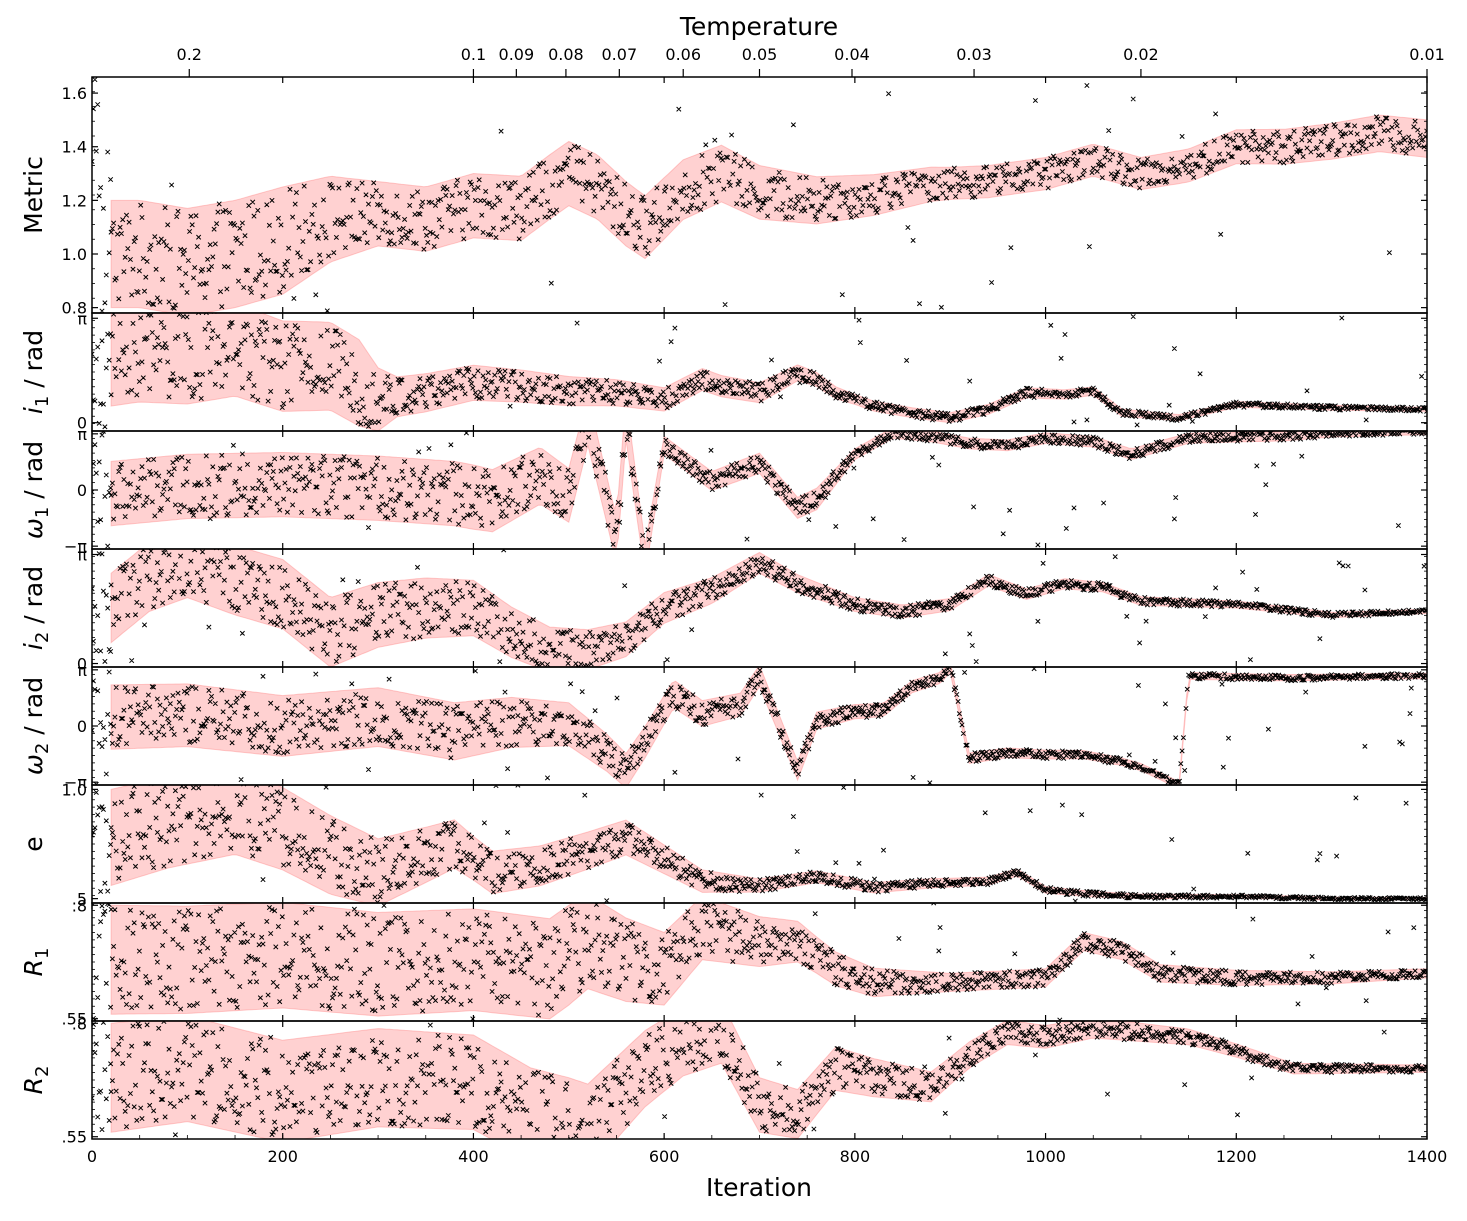 The width and height of the screenshot is (1467, 1221). What do you see at coordinates (664, 1156) in the screenshot?
I see `x-tick-label: 600` at bounding box center [664, 1156].